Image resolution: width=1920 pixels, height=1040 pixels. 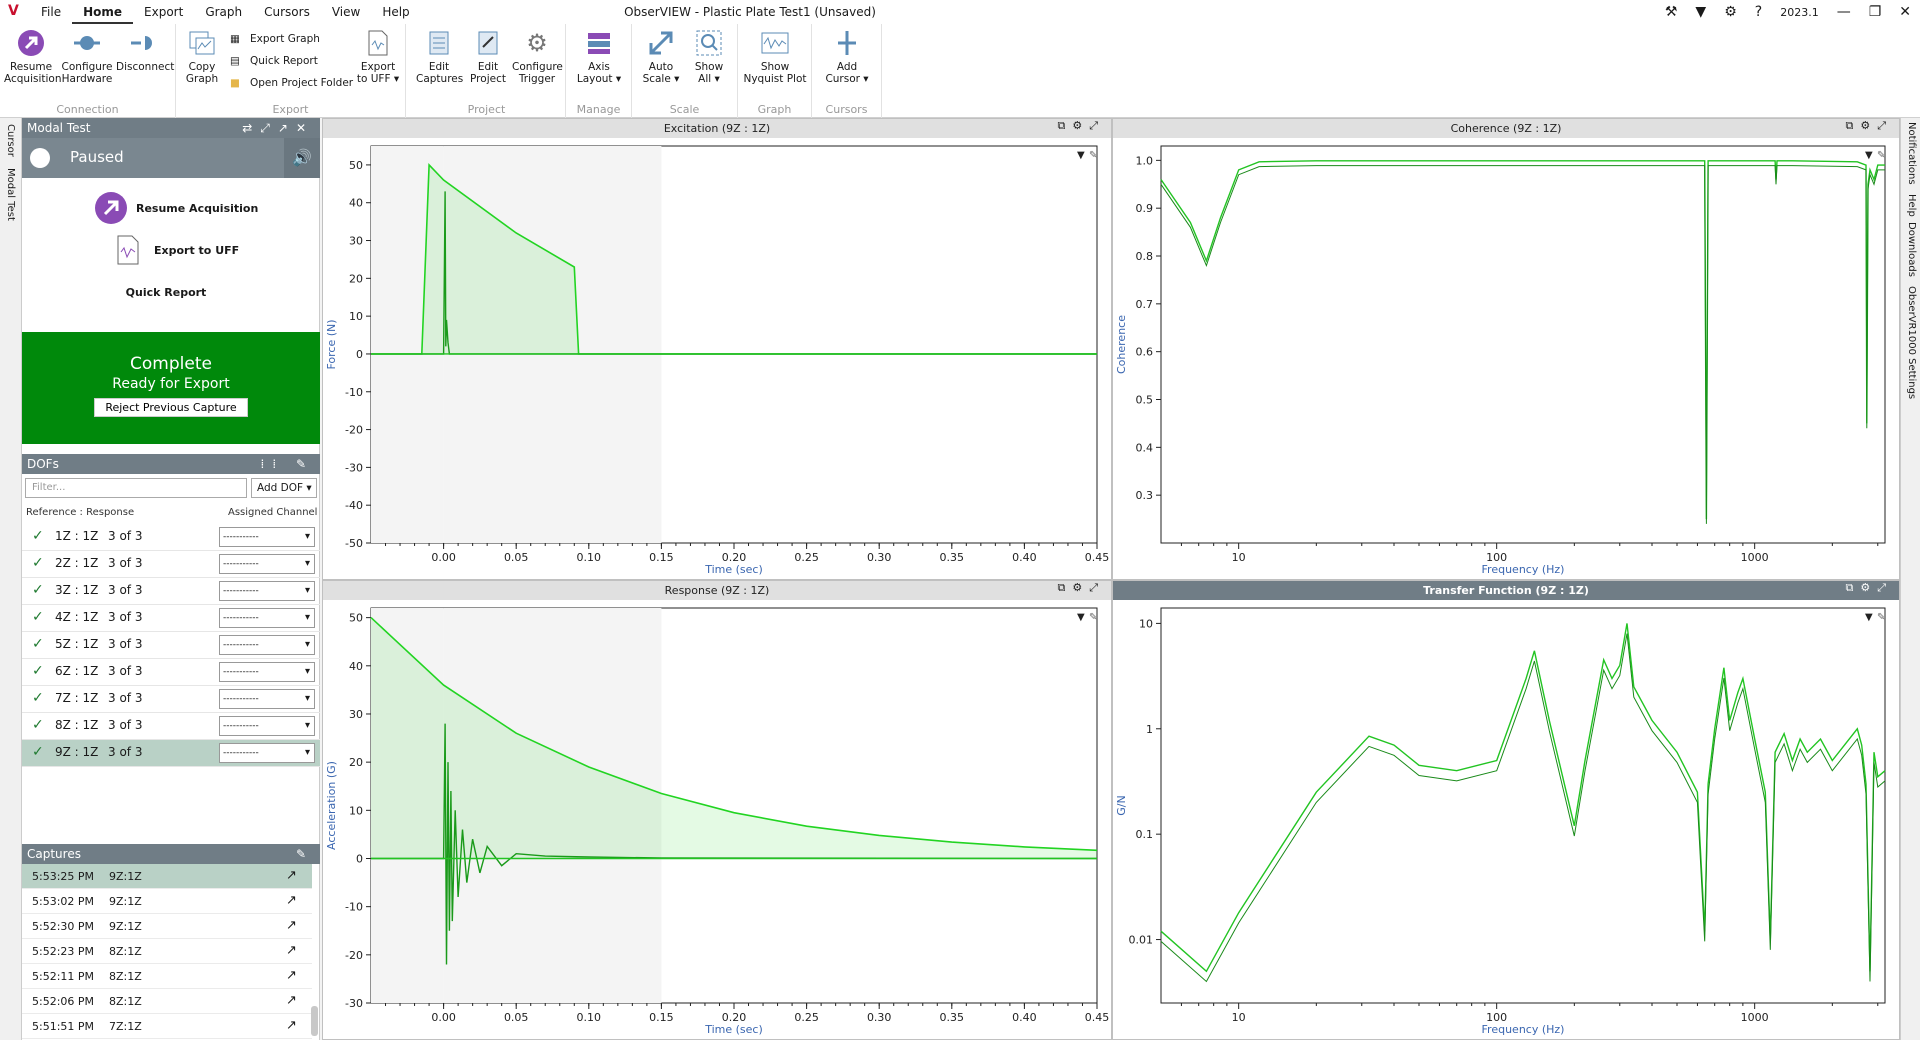 I want to click on downloads-dock-tab: Downloads, so click(x=1911, y=249).